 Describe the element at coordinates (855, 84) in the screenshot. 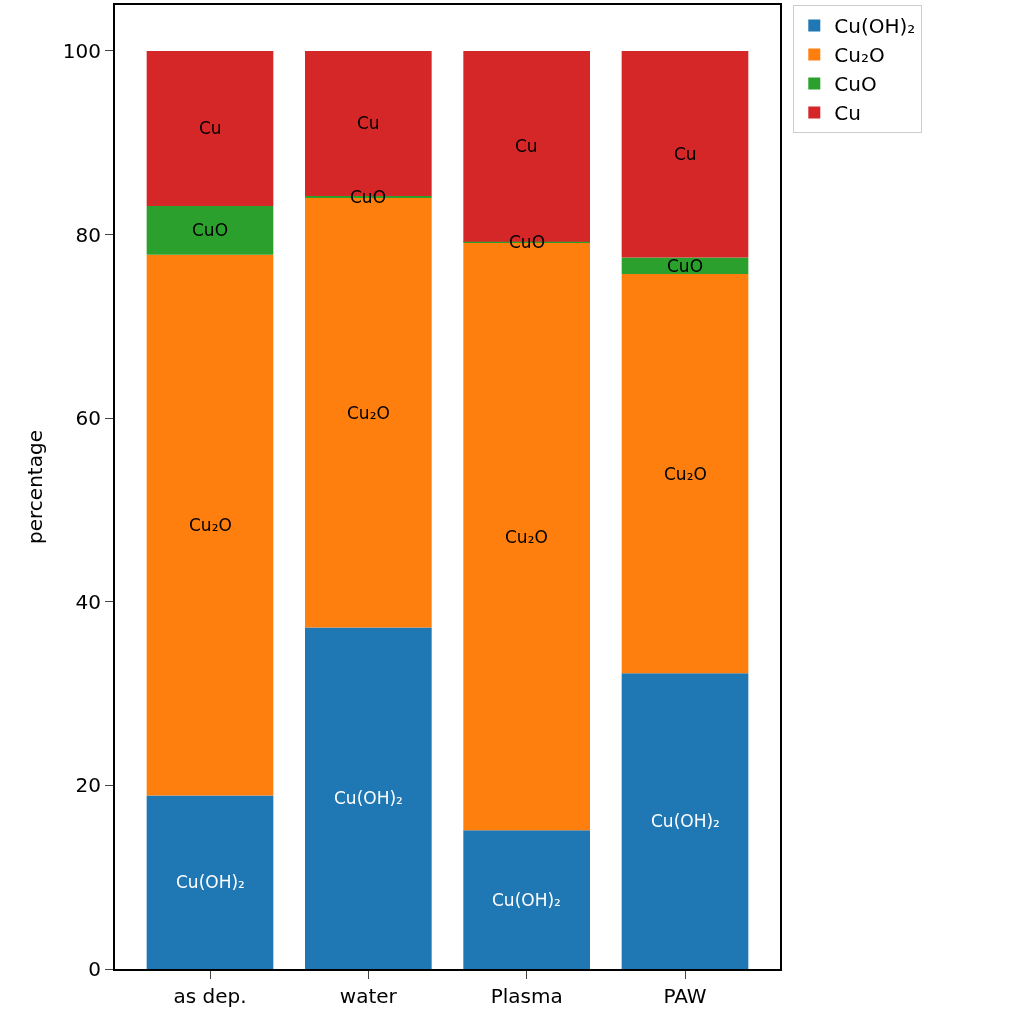

I see `legend-label: CuO` at that location.